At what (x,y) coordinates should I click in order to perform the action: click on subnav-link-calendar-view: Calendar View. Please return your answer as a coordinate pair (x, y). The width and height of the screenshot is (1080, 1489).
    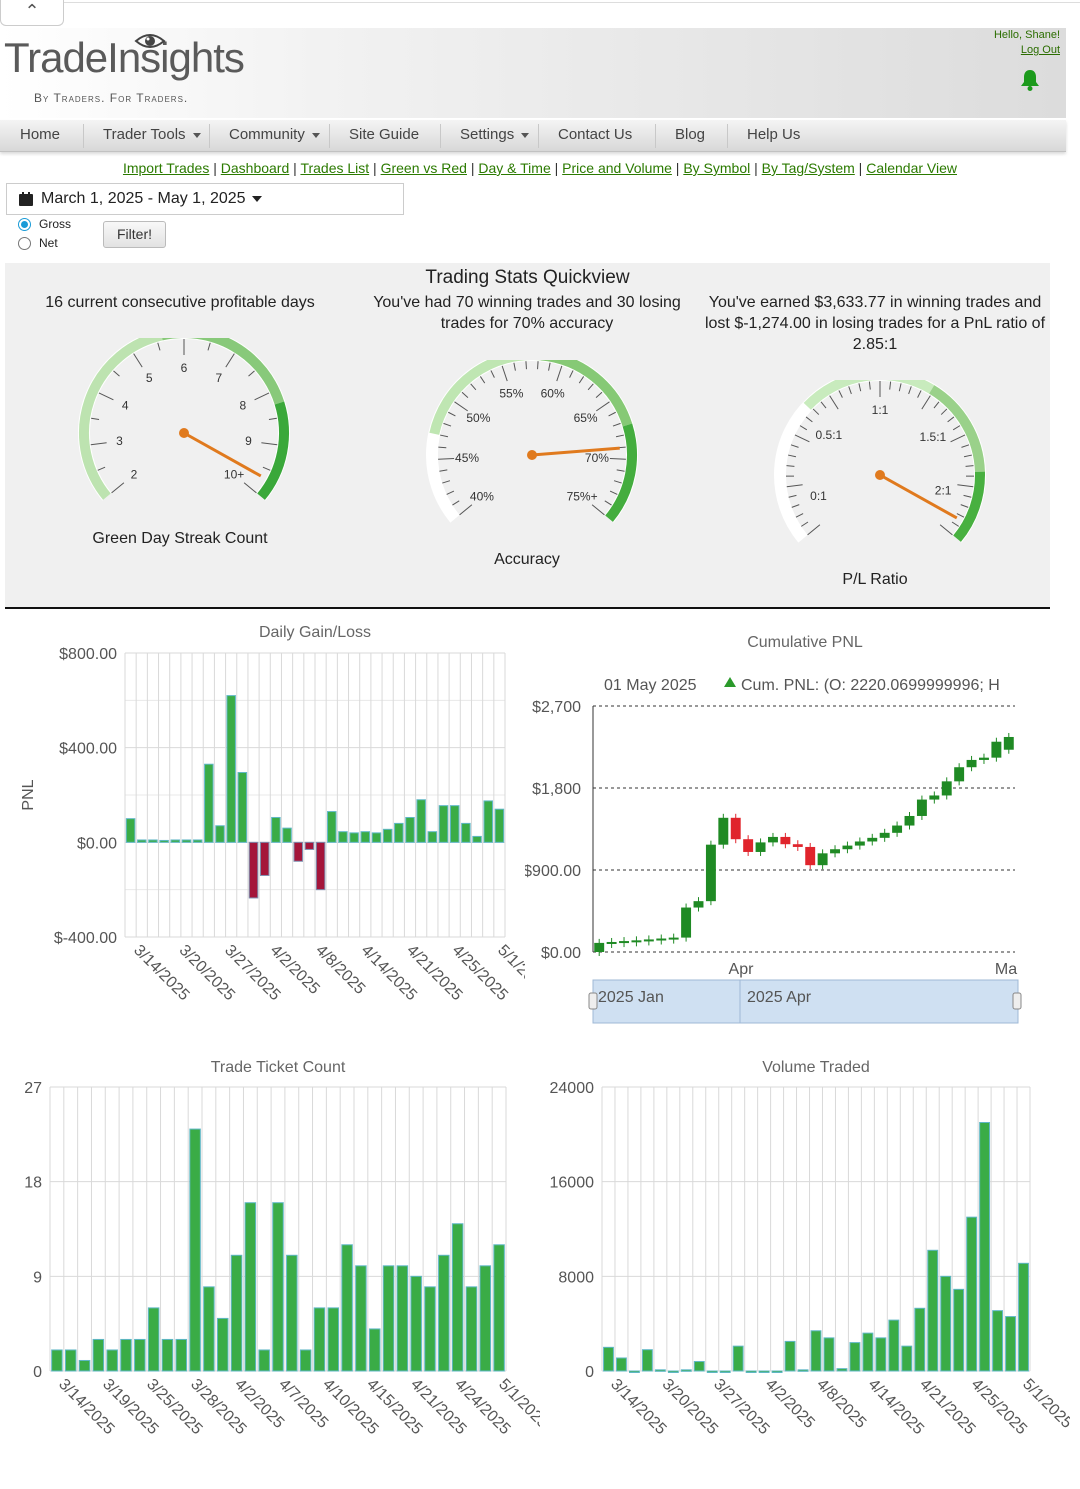
    Looking at the image, I should click on (912, 168).